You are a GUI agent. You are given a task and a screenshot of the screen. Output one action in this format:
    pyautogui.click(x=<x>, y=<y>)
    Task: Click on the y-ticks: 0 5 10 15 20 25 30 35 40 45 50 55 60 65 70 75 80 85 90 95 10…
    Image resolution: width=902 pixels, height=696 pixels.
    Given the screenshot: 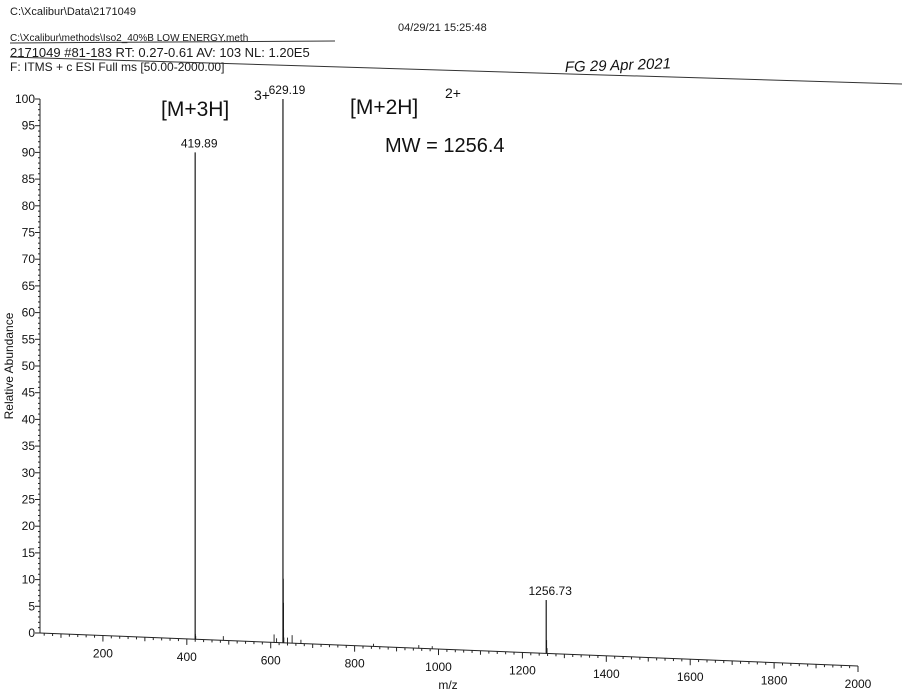 What is the action you would take?
    pyautogui.click(x=27, y=366)
    